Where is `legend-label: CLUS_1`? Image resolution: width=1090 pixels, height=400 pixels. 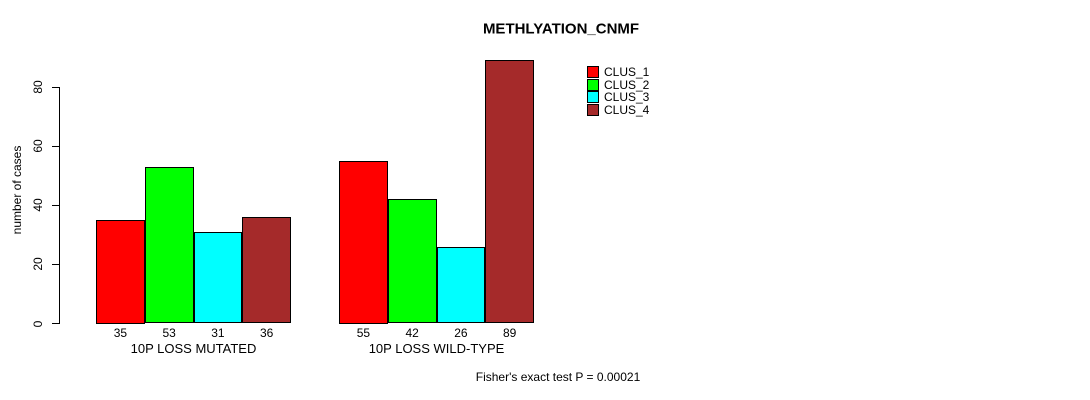 legend-label: CLUS_1 is located at coordinates (627, 72).